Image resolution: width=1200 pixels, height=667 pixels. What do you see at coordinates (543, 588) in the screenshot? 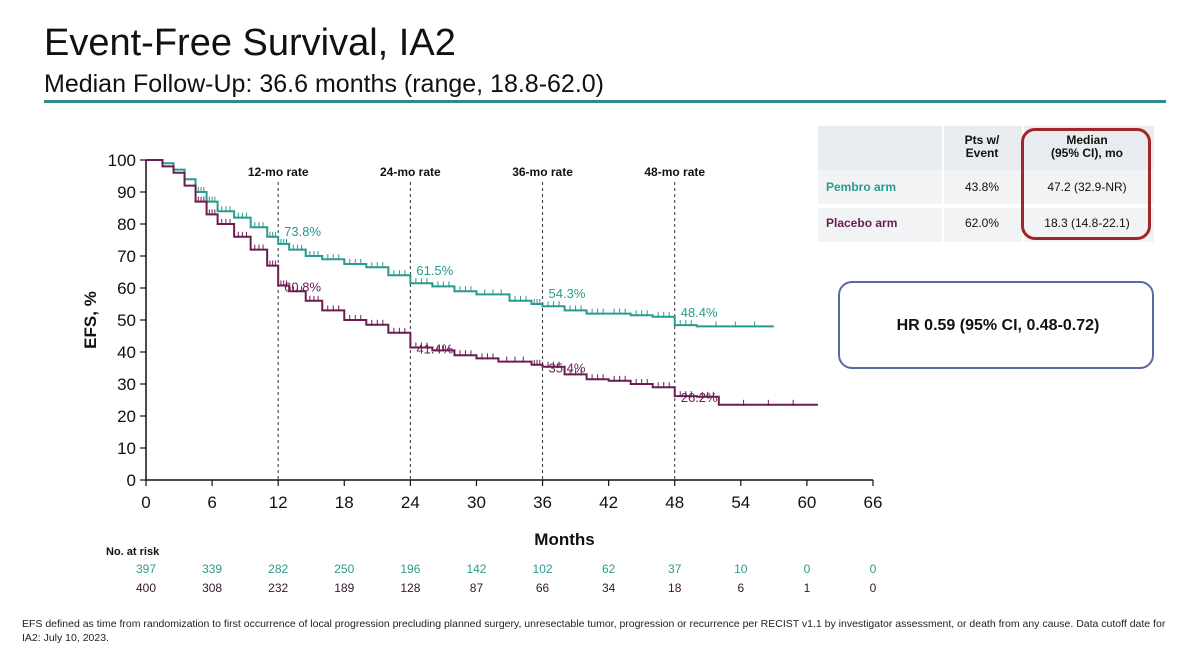
I see `at-risk-placebo: 66` at bounding box center [543, 588].